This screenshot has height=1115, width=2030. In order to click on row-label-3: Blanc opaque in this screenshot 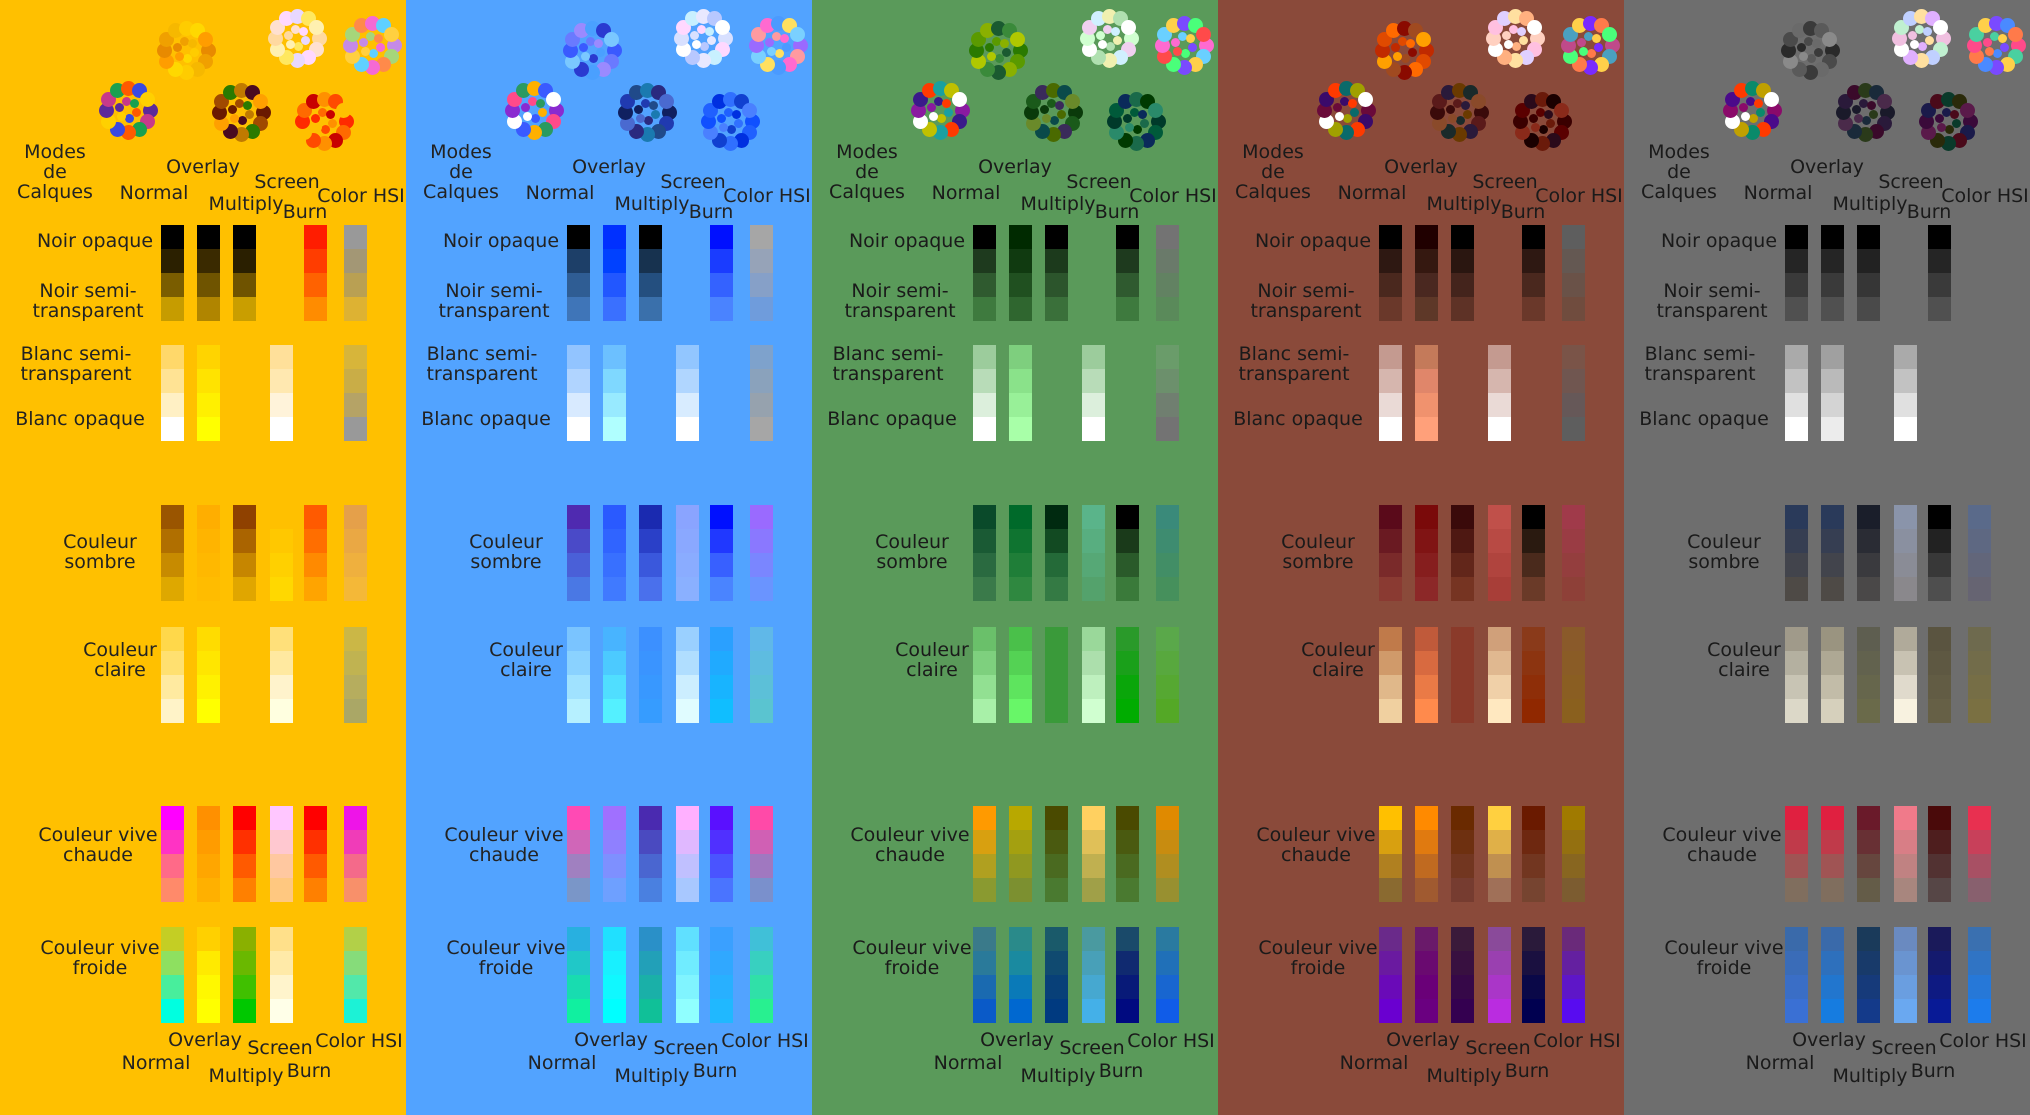, I will do `click(1298, 419)`.